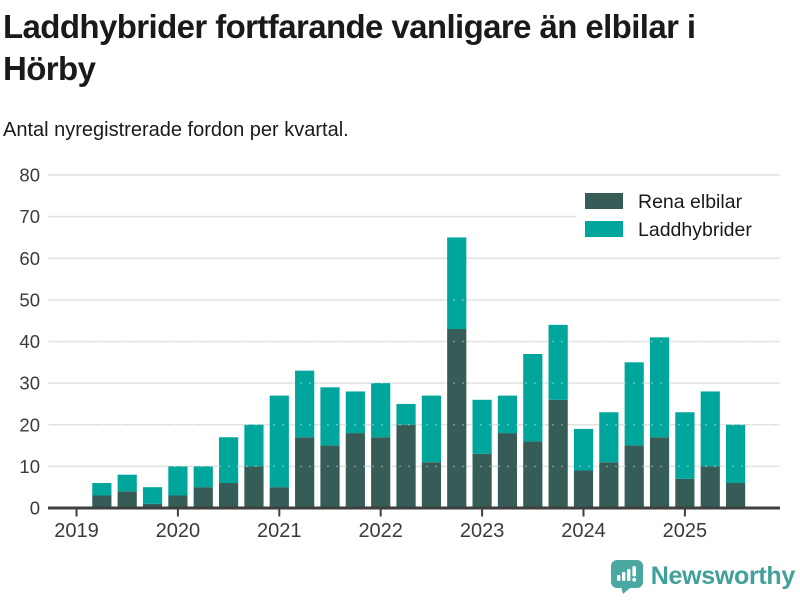 The height and width of the screenshot is (600, 800). I want to click on legend-label: Laddhybrider, so click(695, 230).